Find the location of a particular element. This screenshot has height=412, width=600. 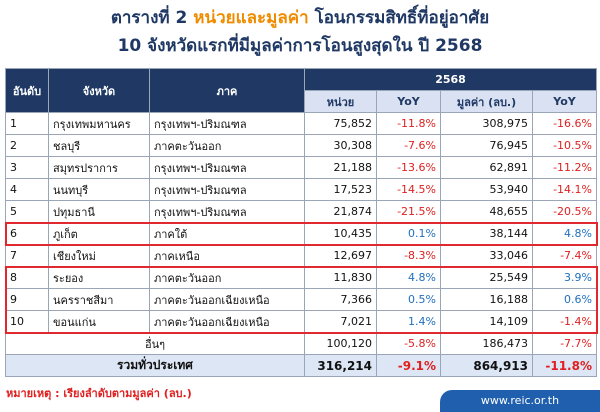

units-yoy-cell: 0.5% is located at coordinates (408, 299).